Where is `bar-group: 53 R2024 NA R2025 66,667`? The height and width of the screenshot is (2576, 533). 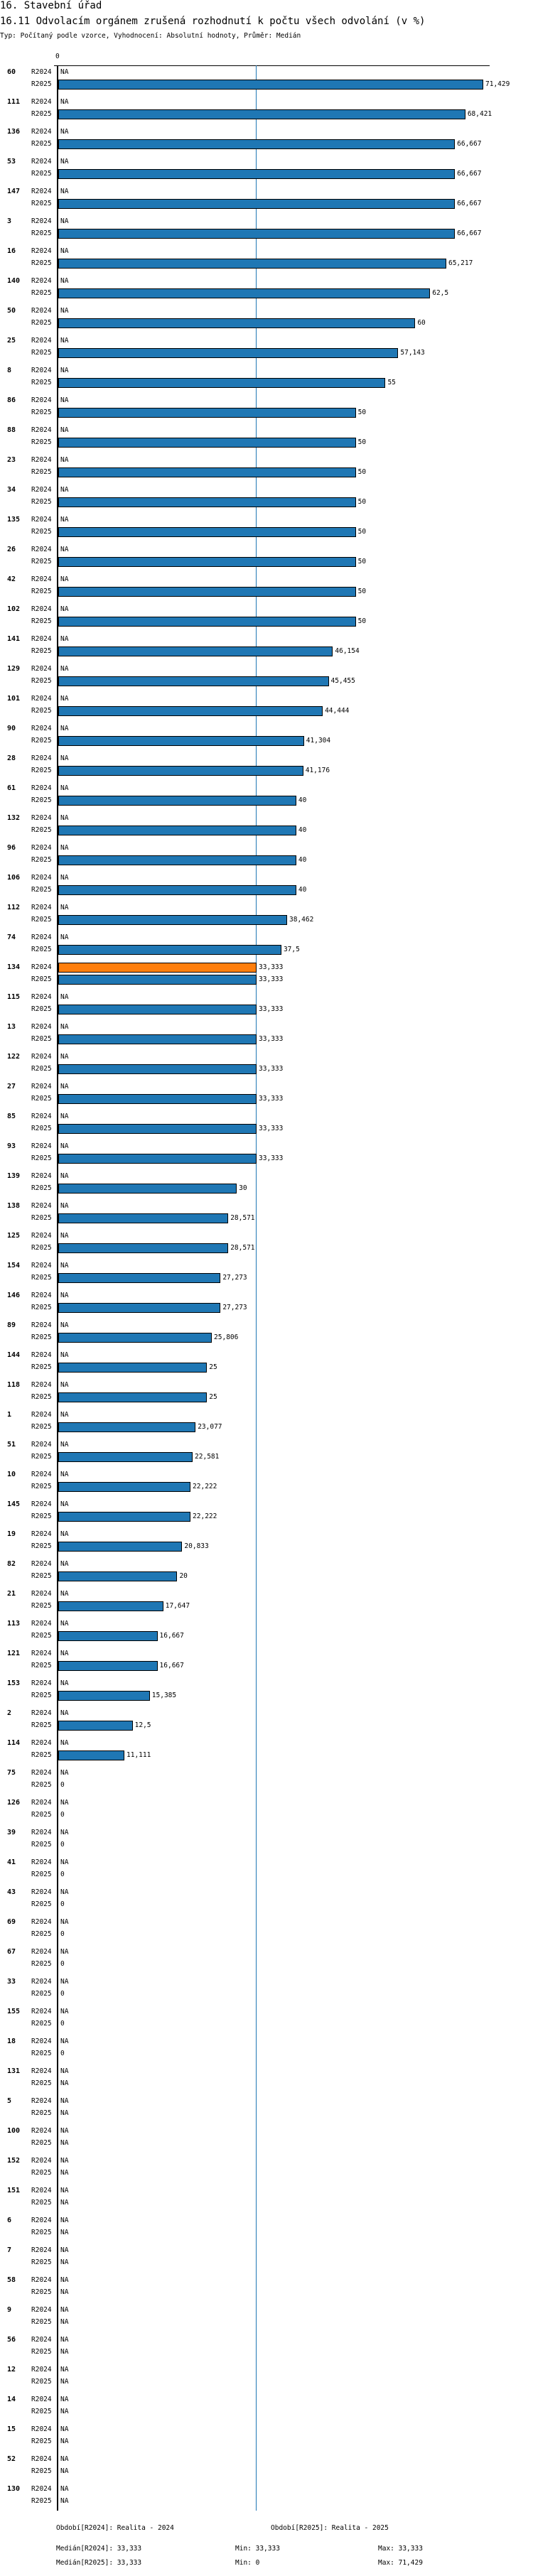
bar-group: 53 R2024 NA R2025 66,667 is located at coordinates (266, 171).